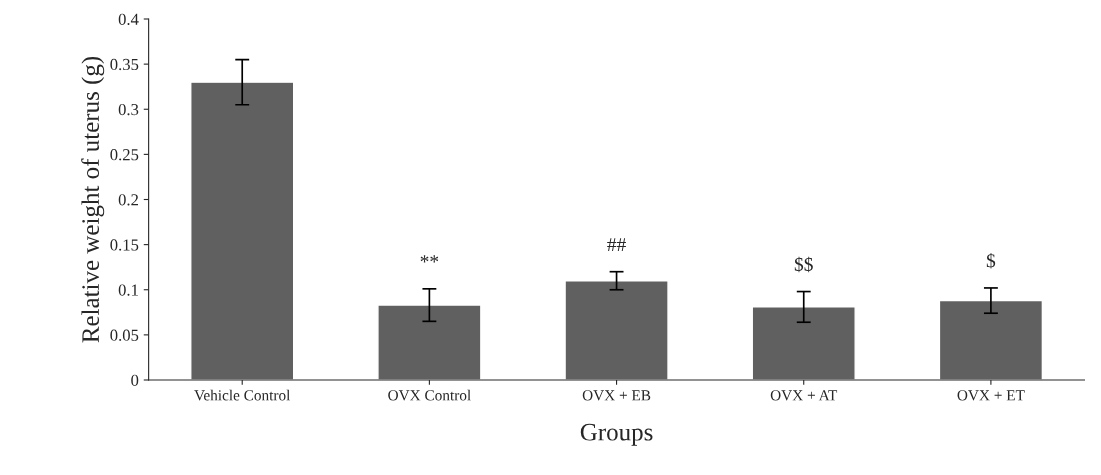  Describe the element at coordinates (803, 264) in the screenshot. I see `annotation: $$` at that location.